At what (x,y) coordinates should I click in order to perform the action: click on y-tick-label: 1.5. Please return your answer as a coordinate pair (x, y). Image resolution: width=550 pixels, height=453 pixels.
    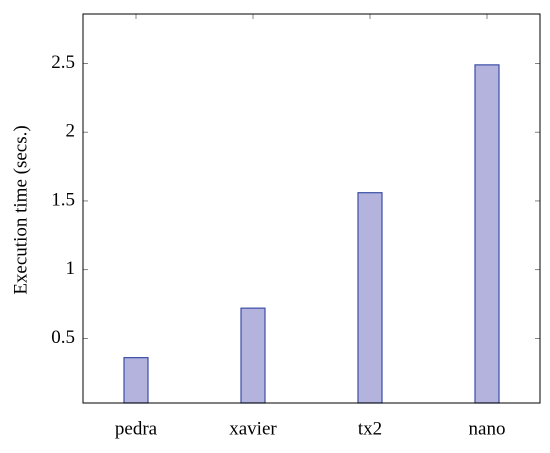
    Looking at the image, I should click on (63, 199).